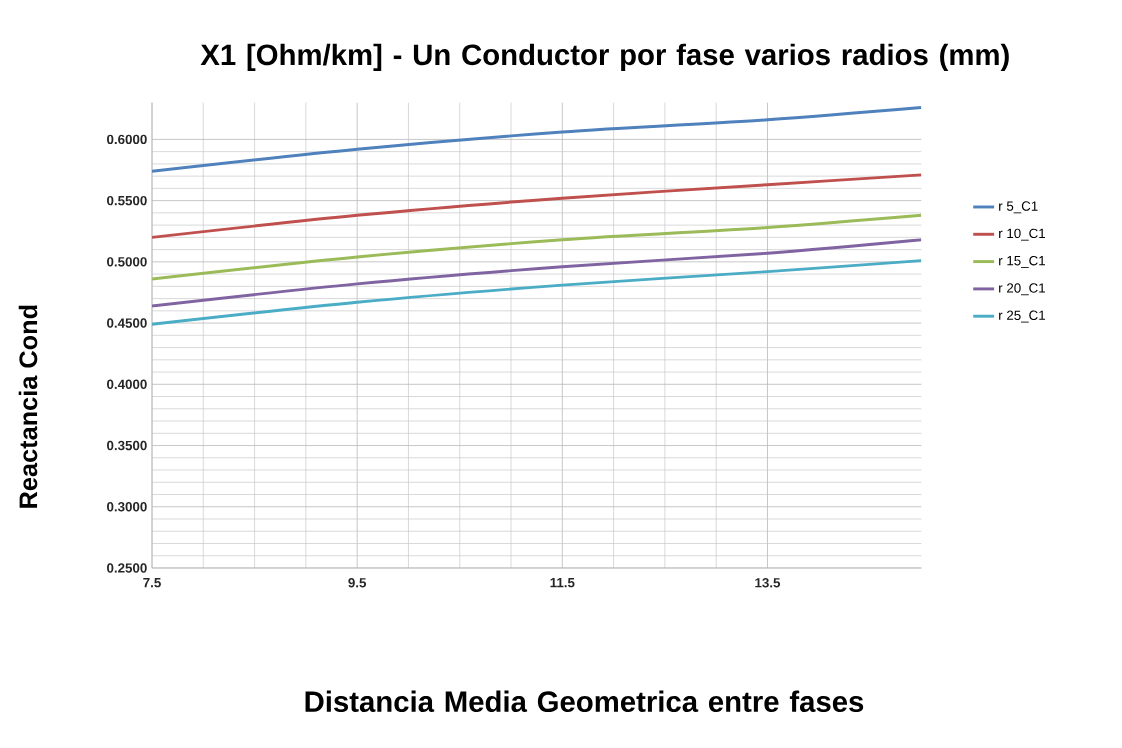  What do you see at coordinates (1022, 234) in the screenshot?
I see `legend-label: r 10_C1` at bounding box center [1022, 234].